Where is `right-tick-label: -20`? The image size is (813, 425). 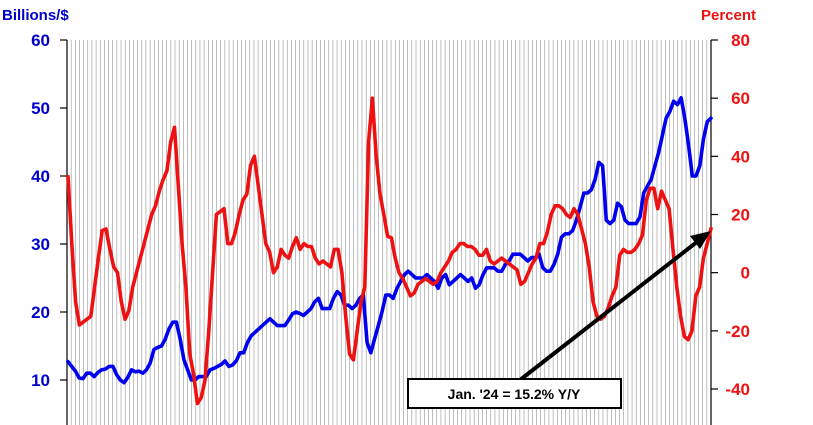 right-tick-label: -20 is located at coordinates (737, 331).